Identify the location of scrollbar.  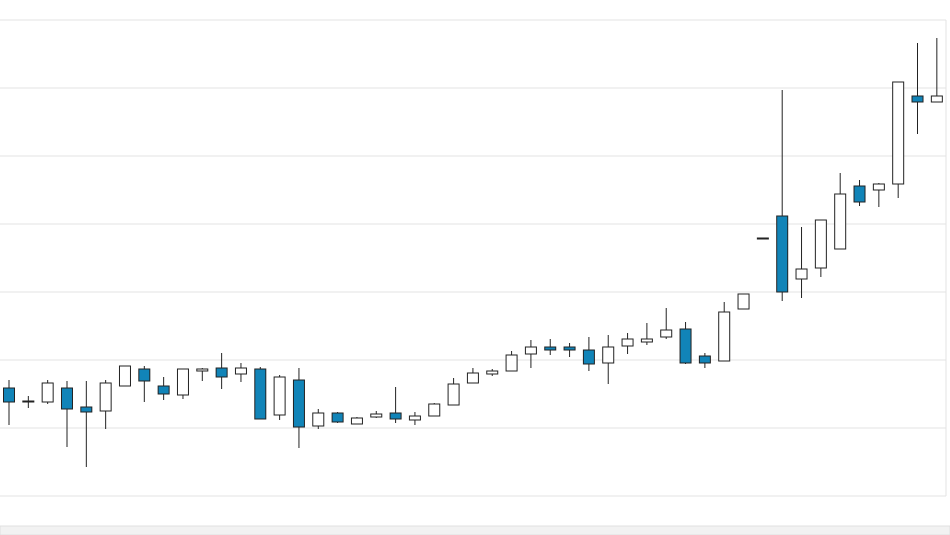
(475, 530).